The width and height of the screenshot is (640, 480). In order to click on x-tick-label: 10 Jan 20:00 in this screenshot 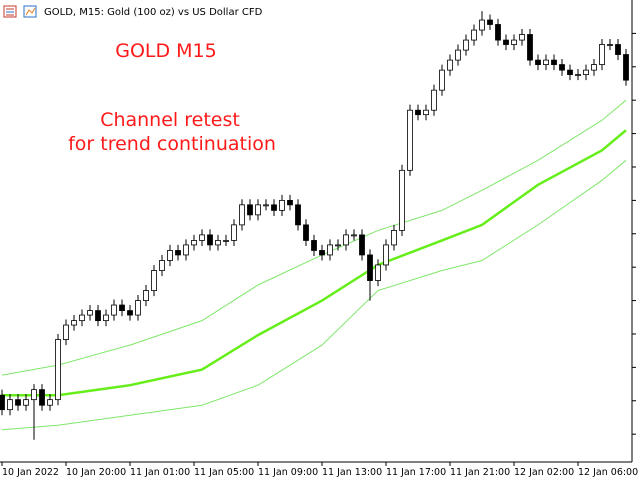, I will do `click(96, 472)`.